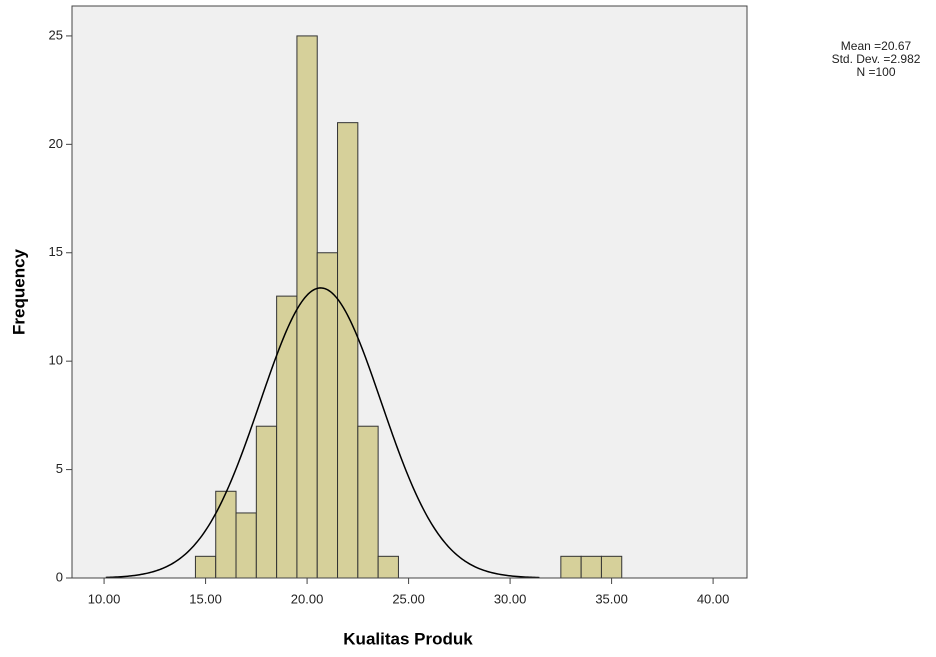 This screenshot has width=936, height=657. What do you see at coordinates (56, 251) in the screenshot?
I see `y-tick-label: 15` at bounding box center [56, 251].